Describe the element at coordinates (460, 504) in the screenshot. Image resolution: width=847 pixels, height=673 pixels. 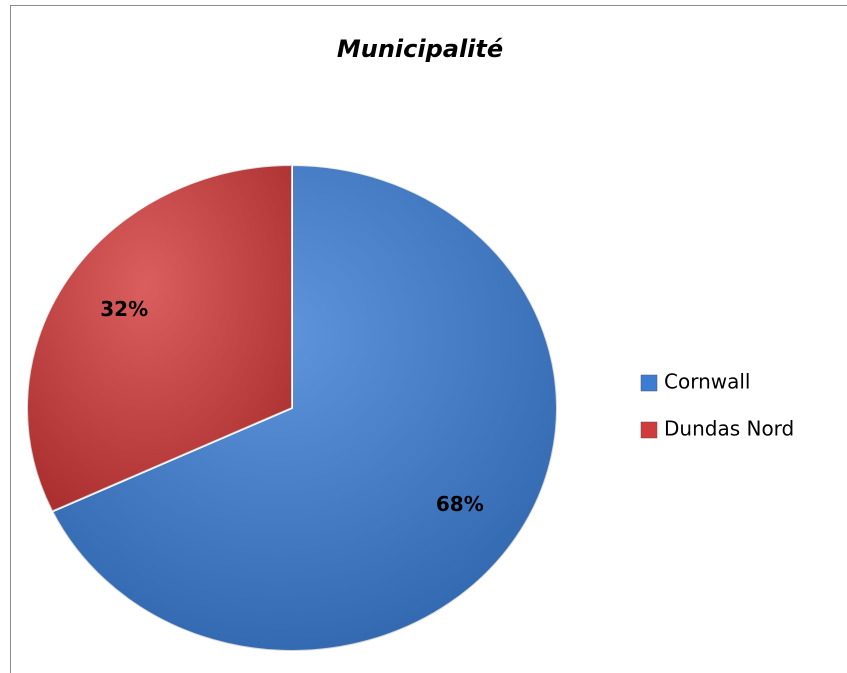
I see `data-label: 68%` at that location.